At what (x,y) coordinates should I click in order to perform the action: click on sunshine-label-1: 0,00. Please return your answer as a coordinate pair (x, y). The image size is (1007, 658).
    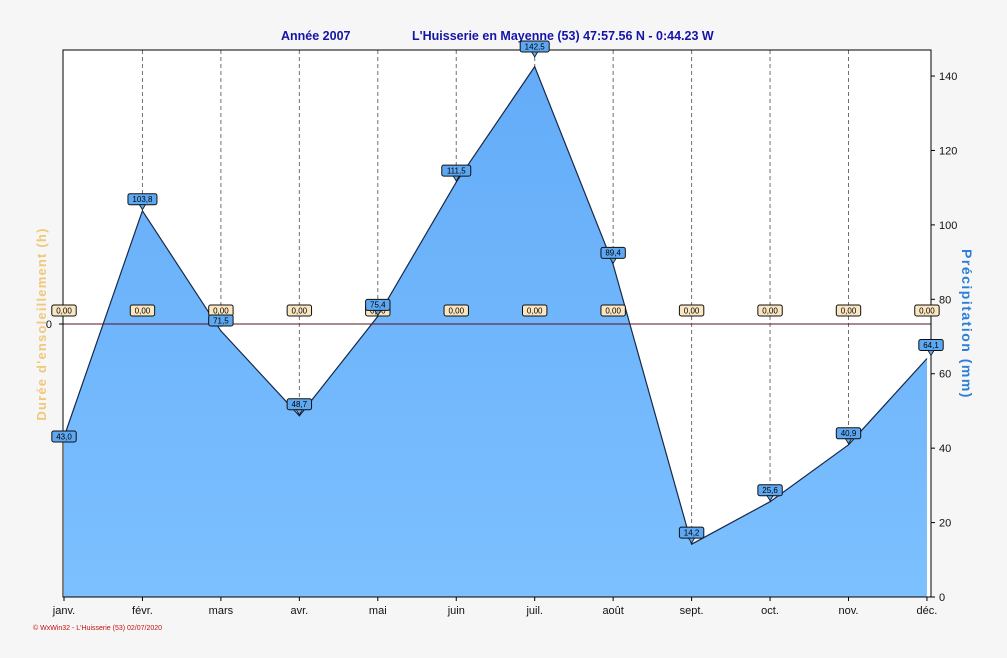
    Looking at the image, I should click on (142, 310).